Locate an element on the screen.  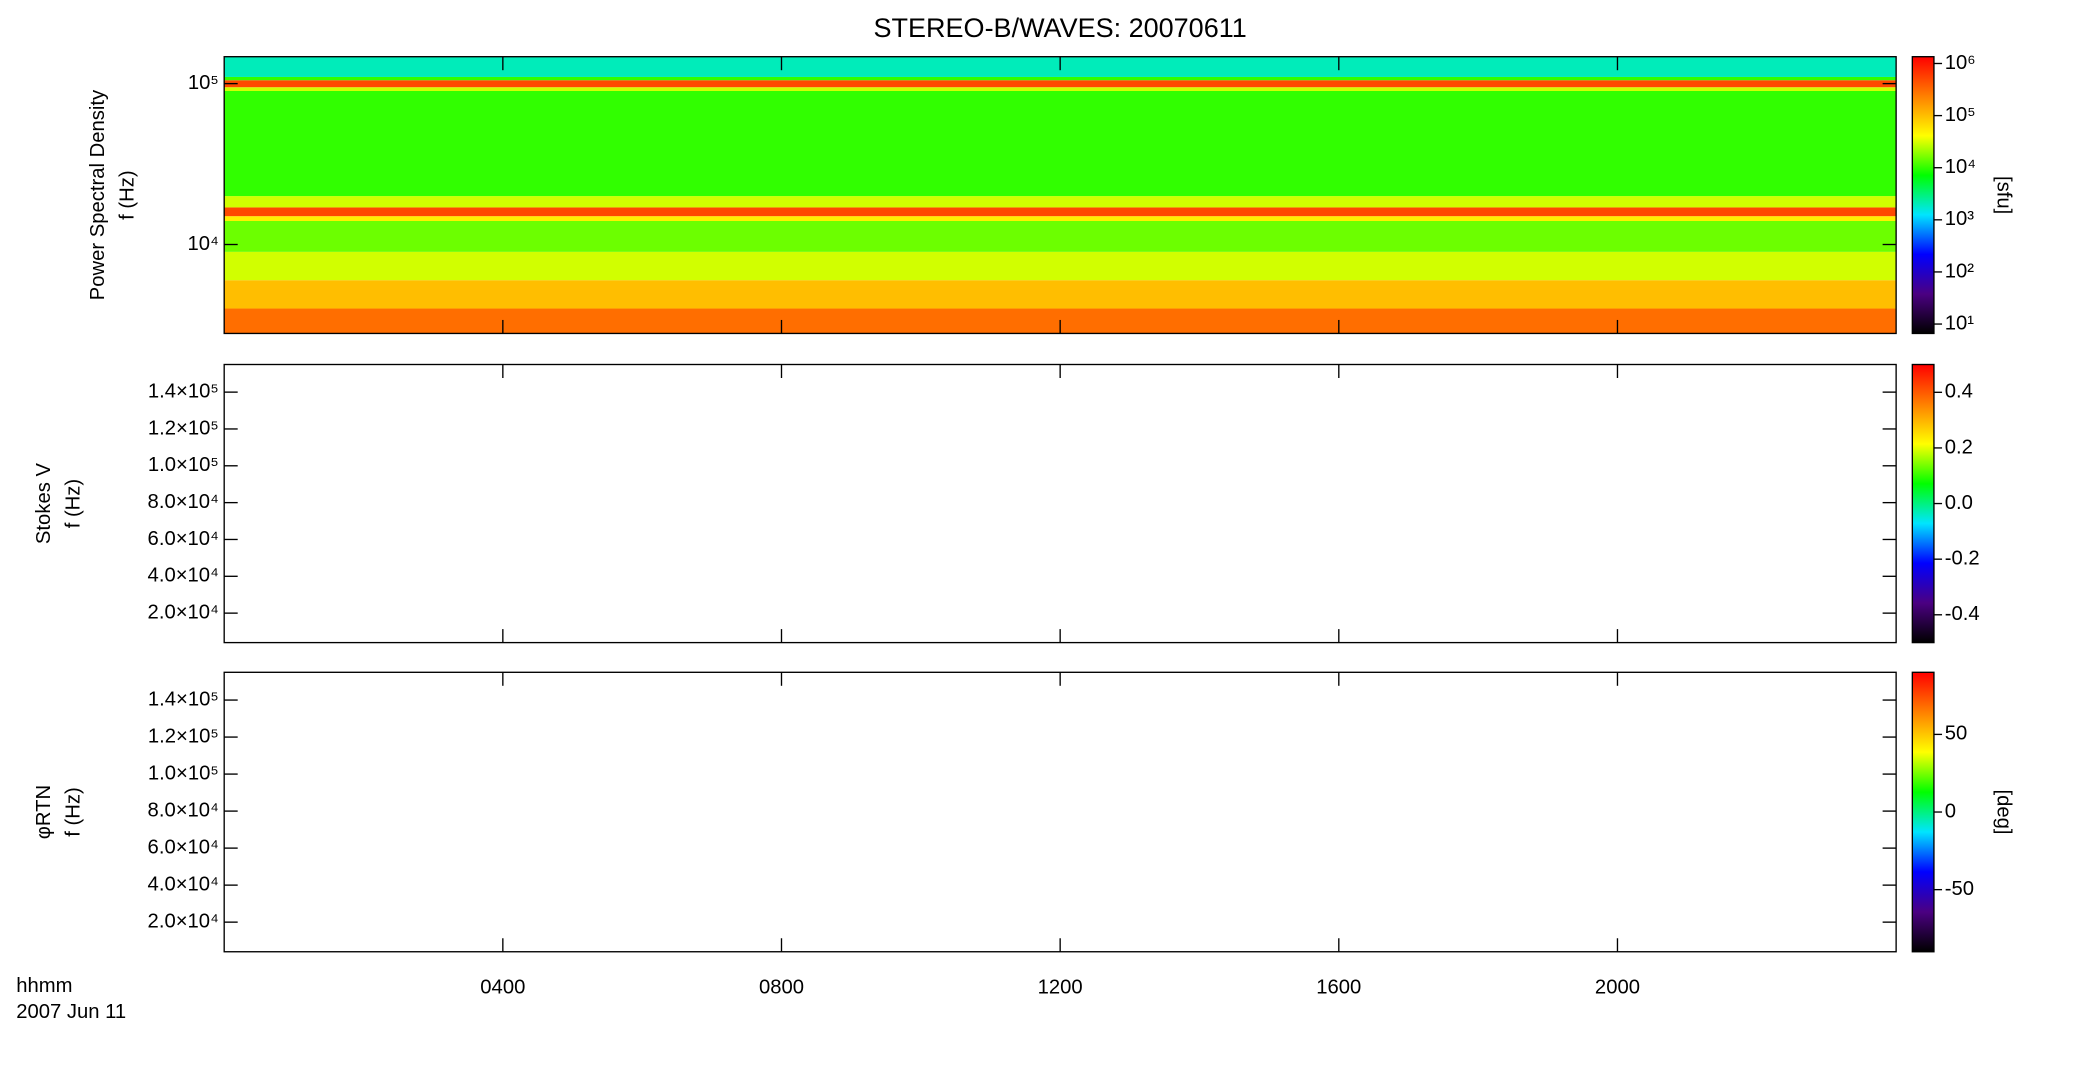
colorbar-tick-label: 0.2 is located at coordinates (1959, 447).